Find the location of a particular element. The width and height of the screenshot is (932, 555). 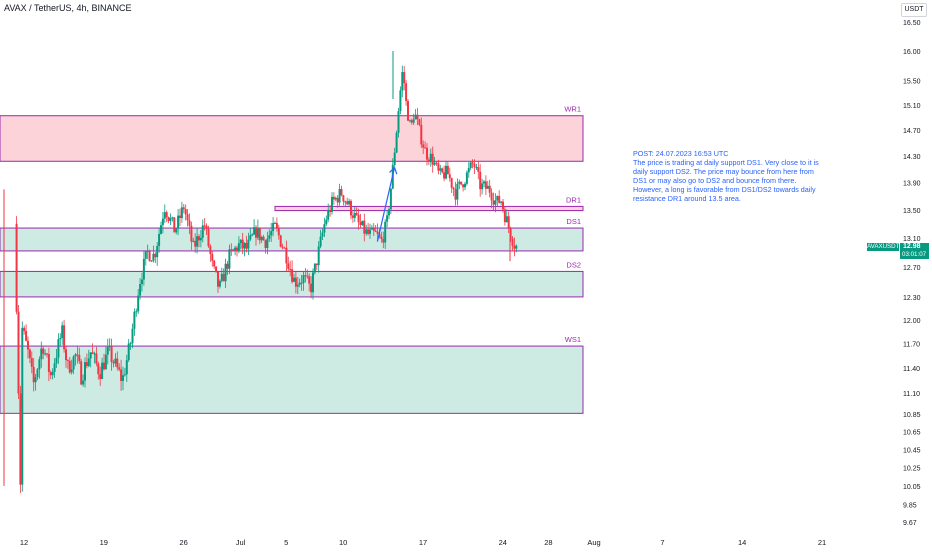

x-tick-label: 26 is located at coordinates (183, 542).